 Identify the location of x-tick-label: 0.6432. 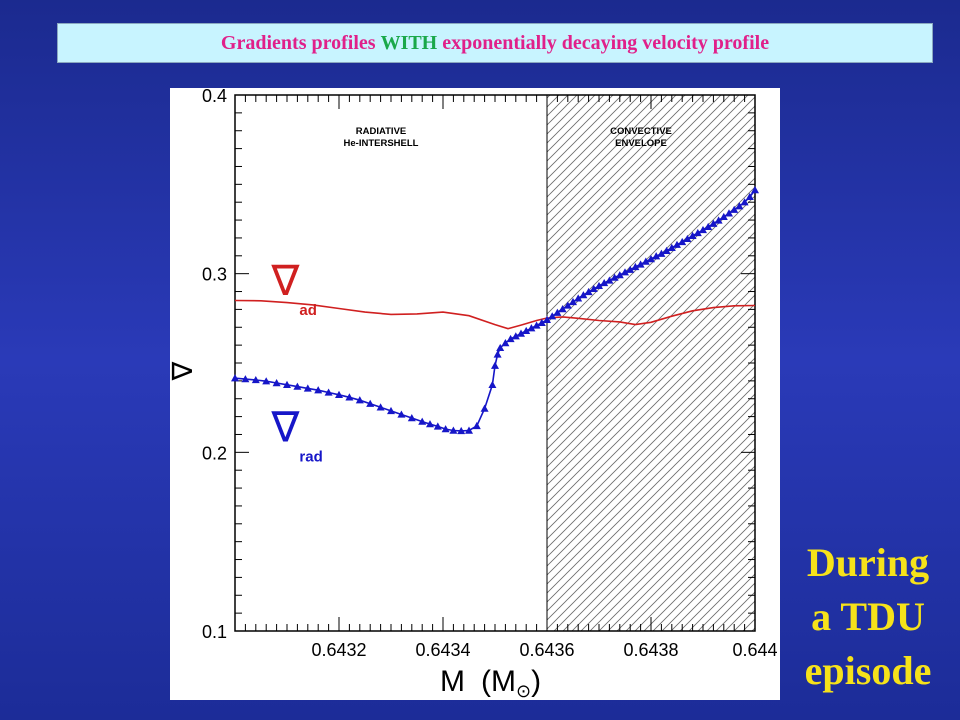
(338, 650).